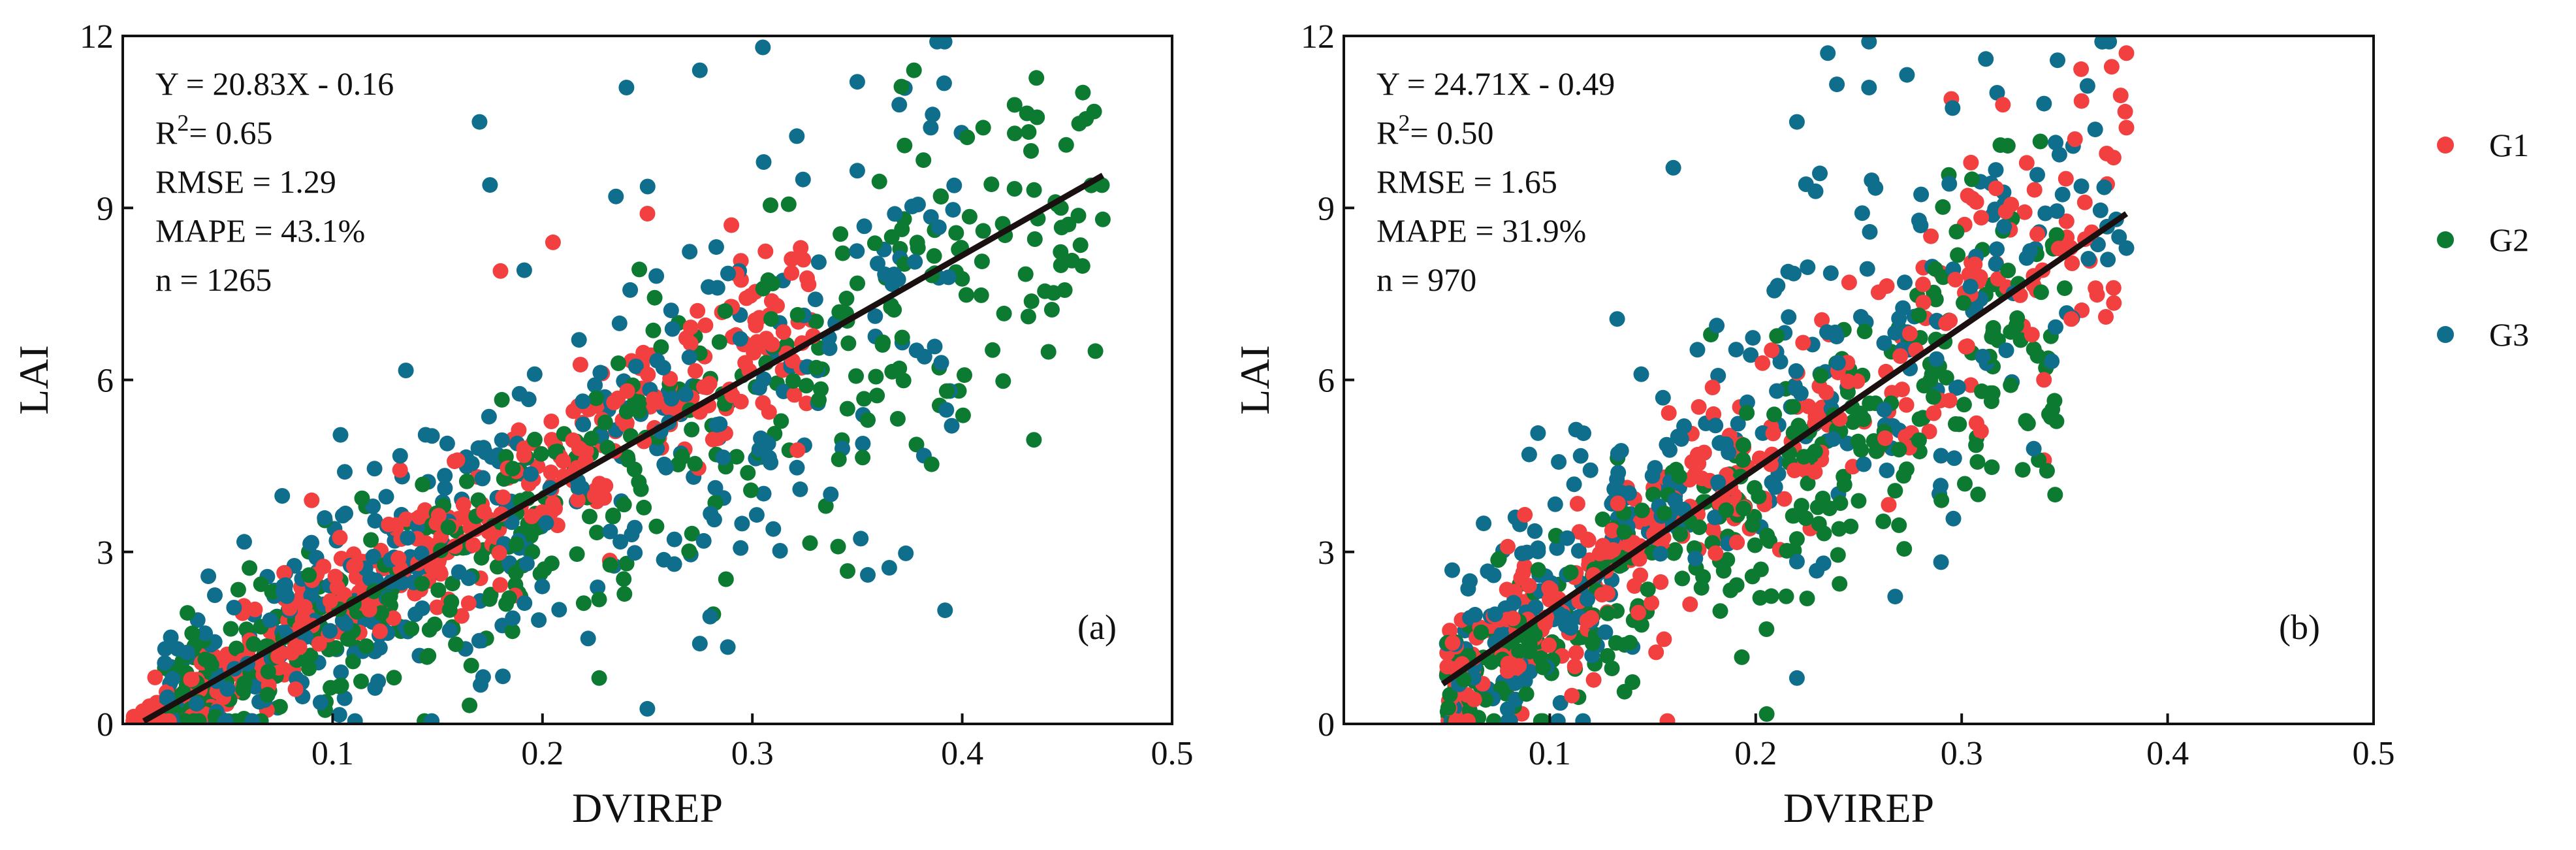 This screenshot has height=850, width=2576. What do you see at coordinates (97, 37) in the screenshot?
I see `y-tick-label: 12` at bounding box center [97, 37].